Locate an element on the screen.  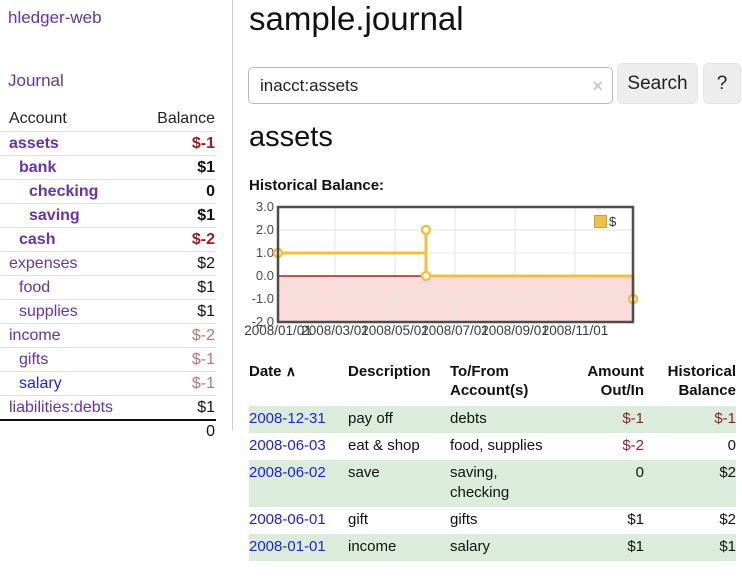
y-tick-label: -1.0 is located at coordinates (262, 298).